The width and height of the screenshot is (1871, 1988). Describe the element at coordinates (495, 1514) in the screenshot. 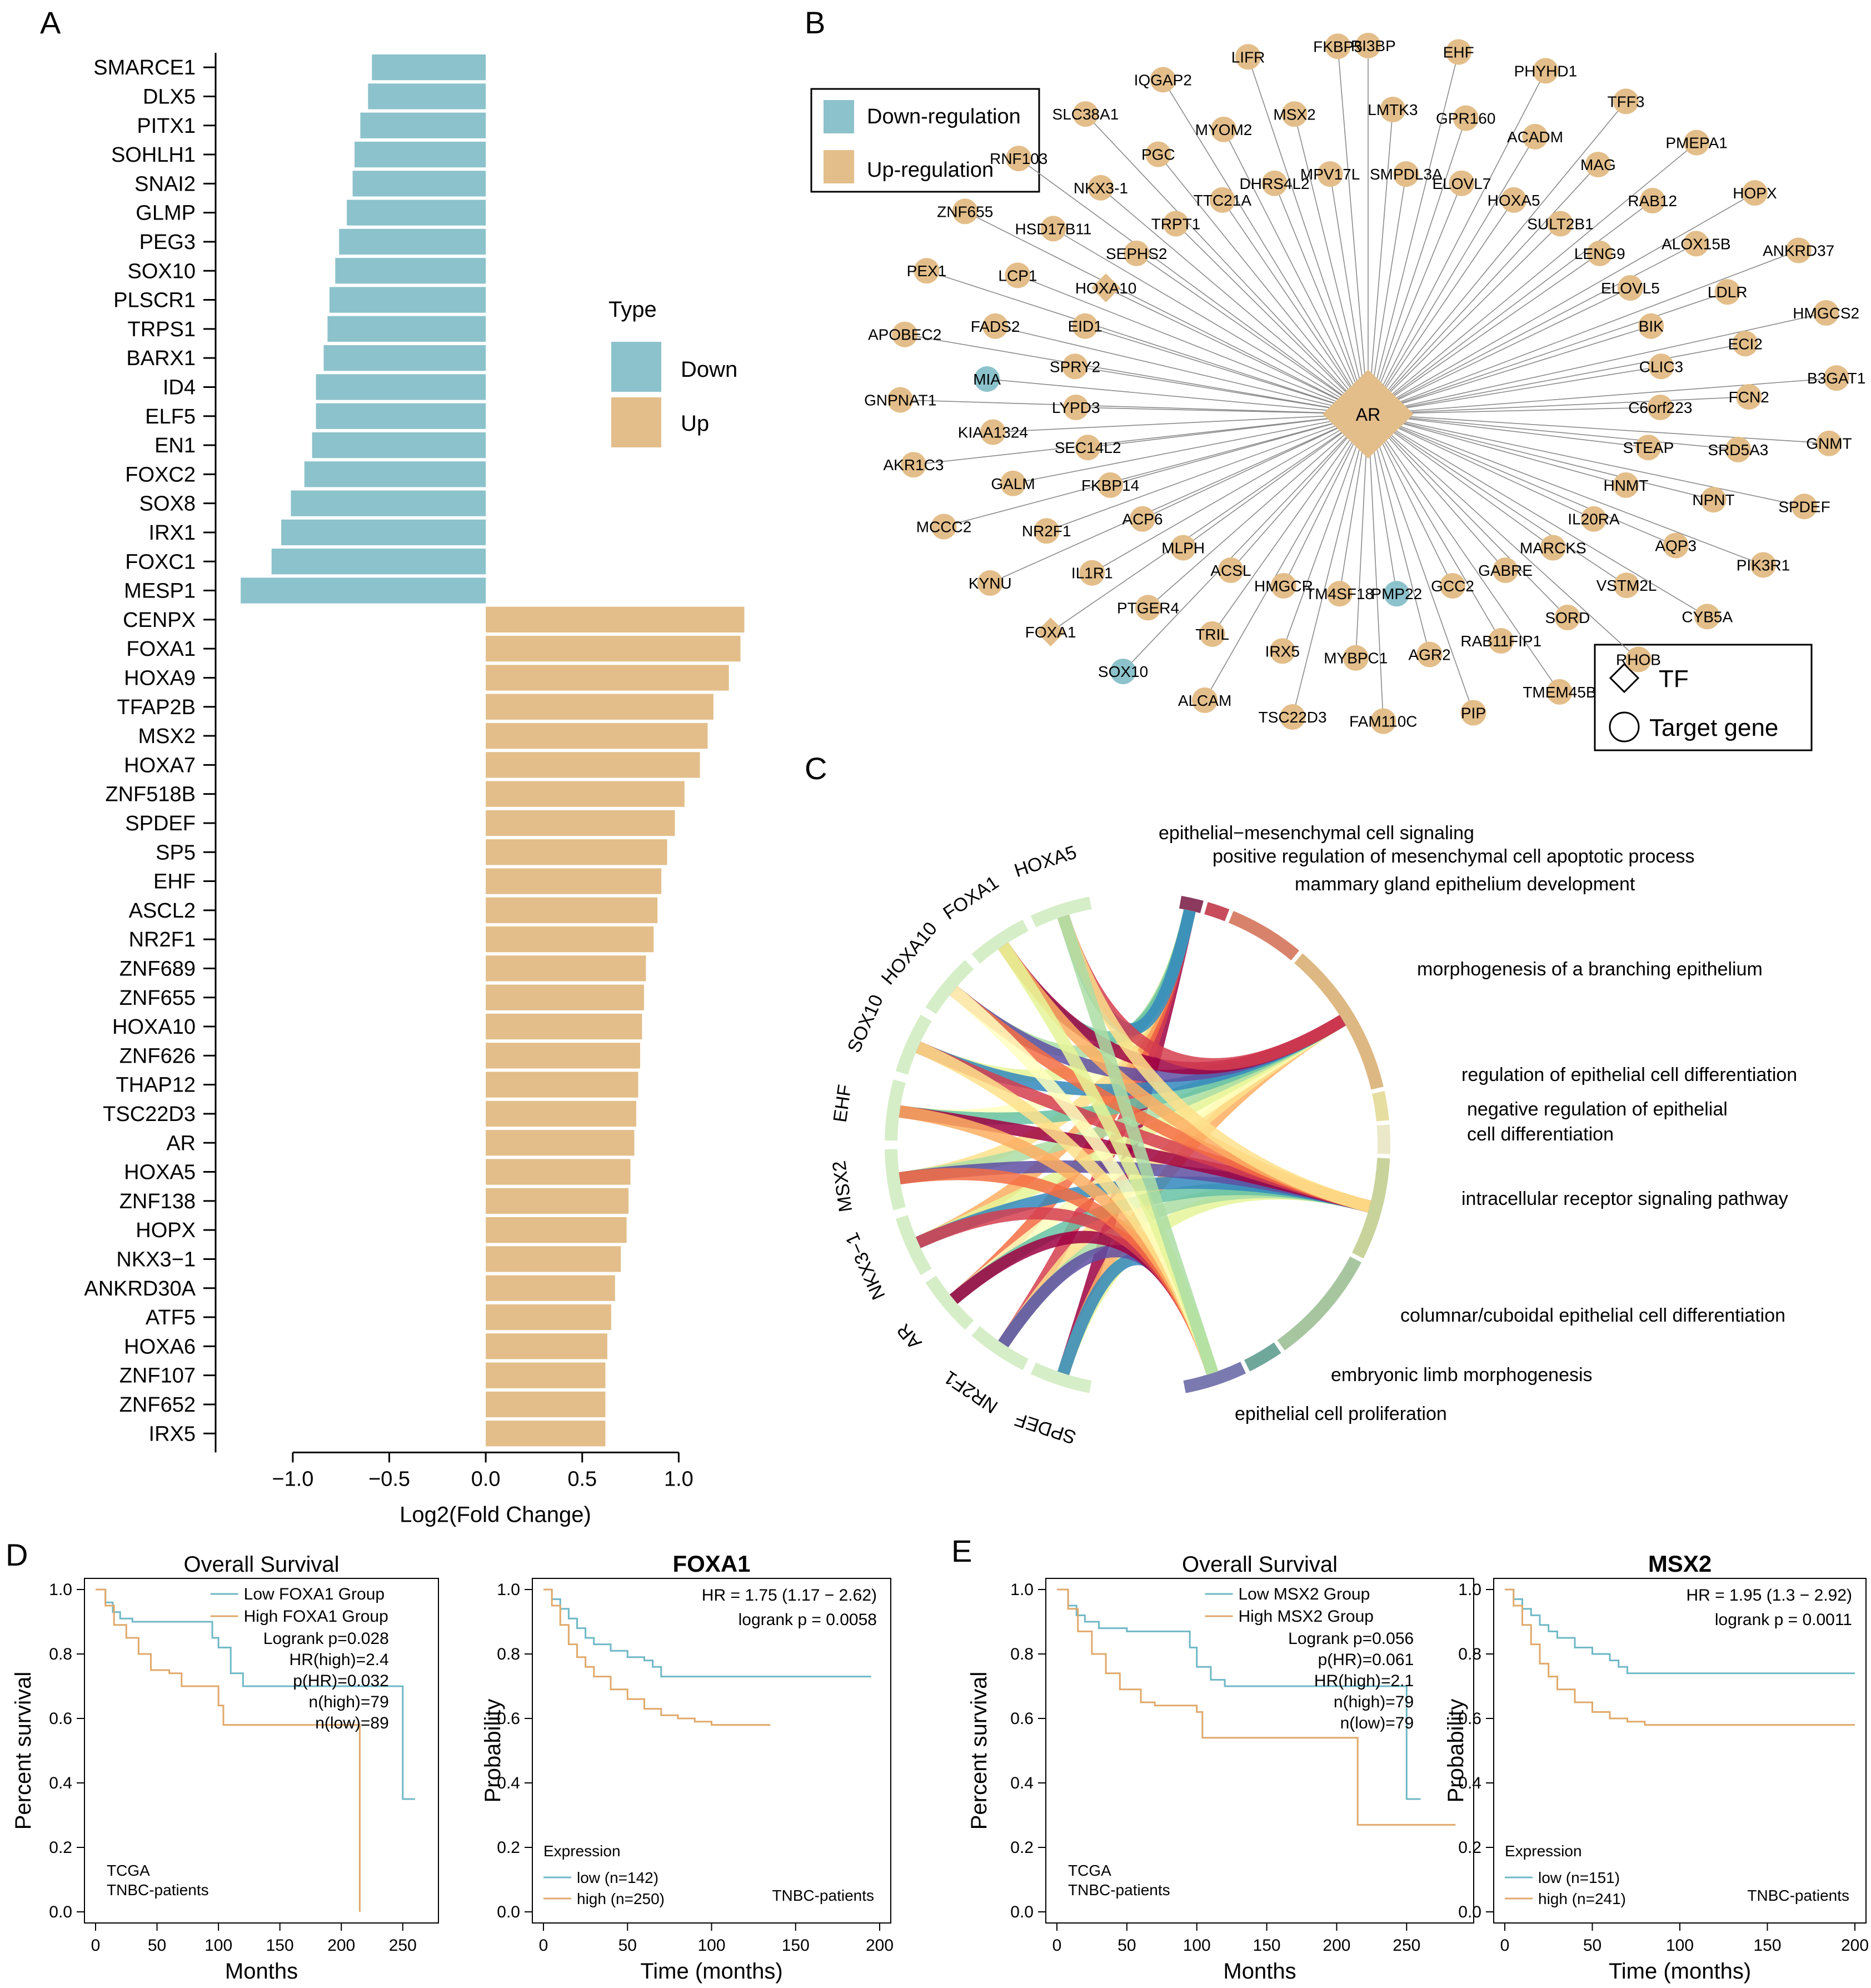

I see `x-axis-title: Log2(Fold Change)` at that location.